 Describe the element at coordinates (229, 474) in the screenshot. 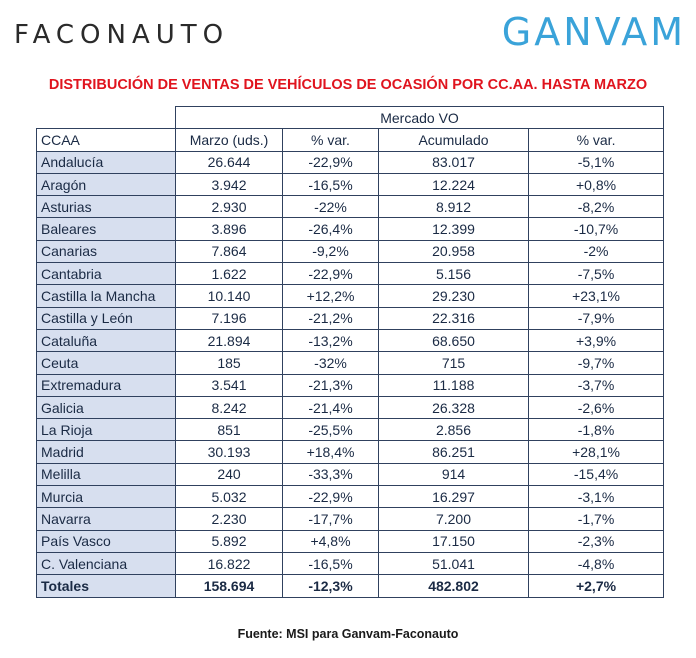

I see `cell-marzo: 240` at that location.